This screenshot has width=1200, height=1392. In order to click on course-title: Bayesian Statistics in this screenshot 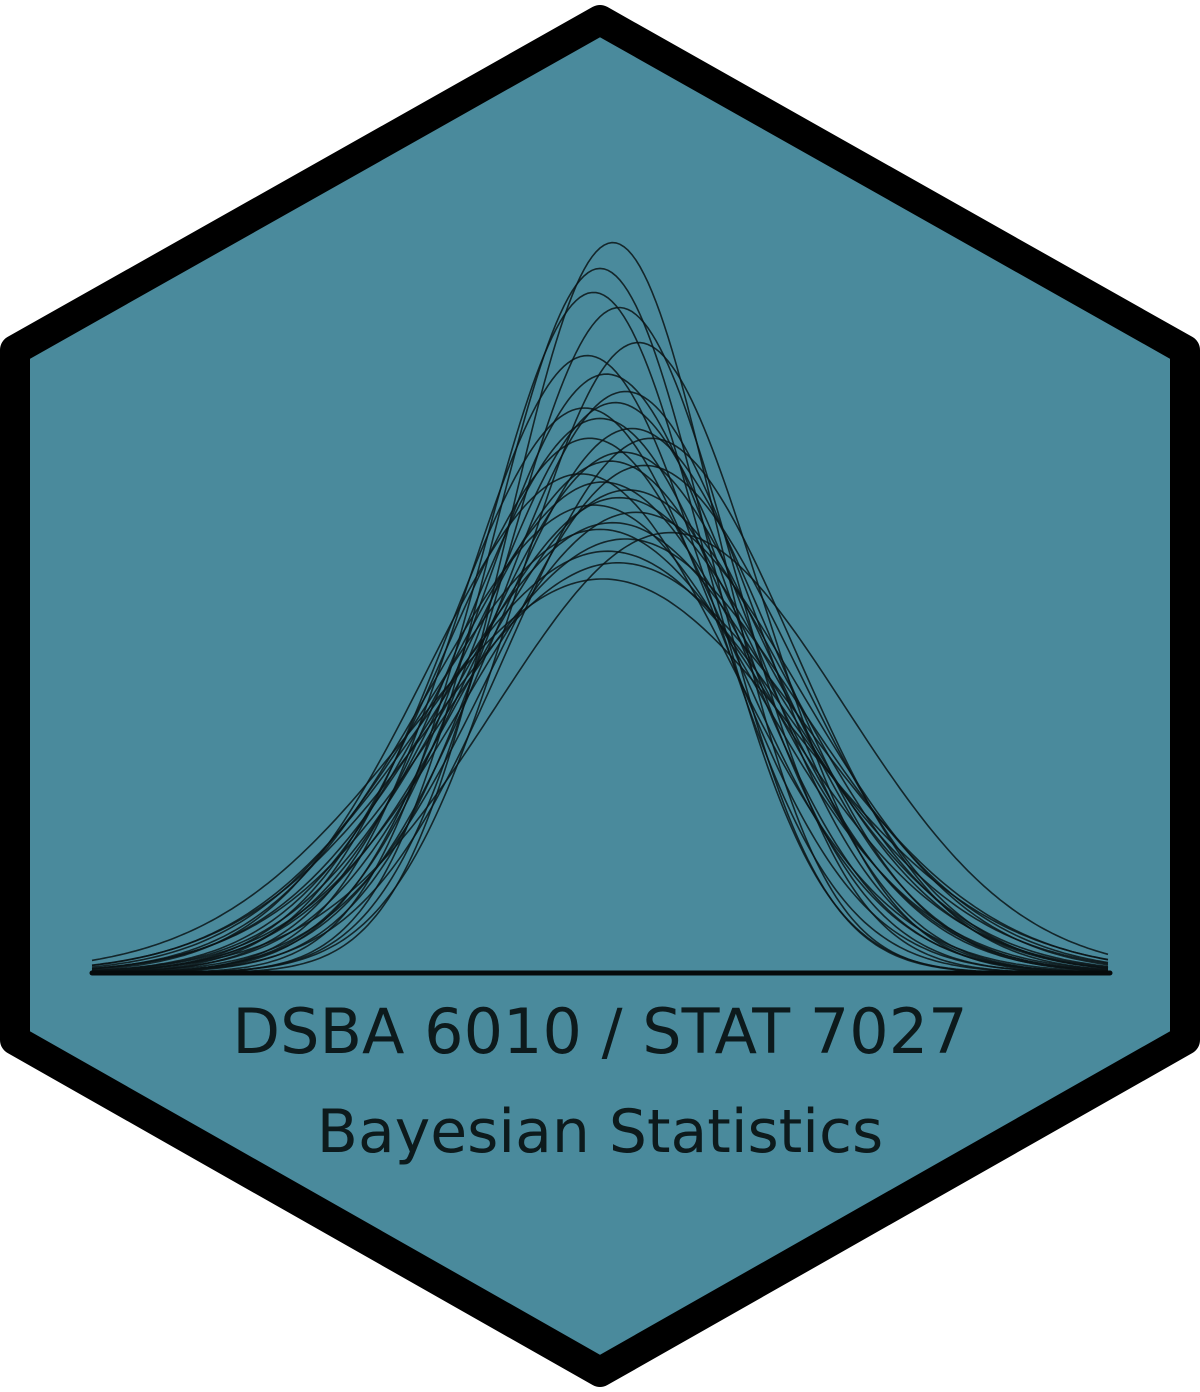, I will do `click(600, 1132)`.